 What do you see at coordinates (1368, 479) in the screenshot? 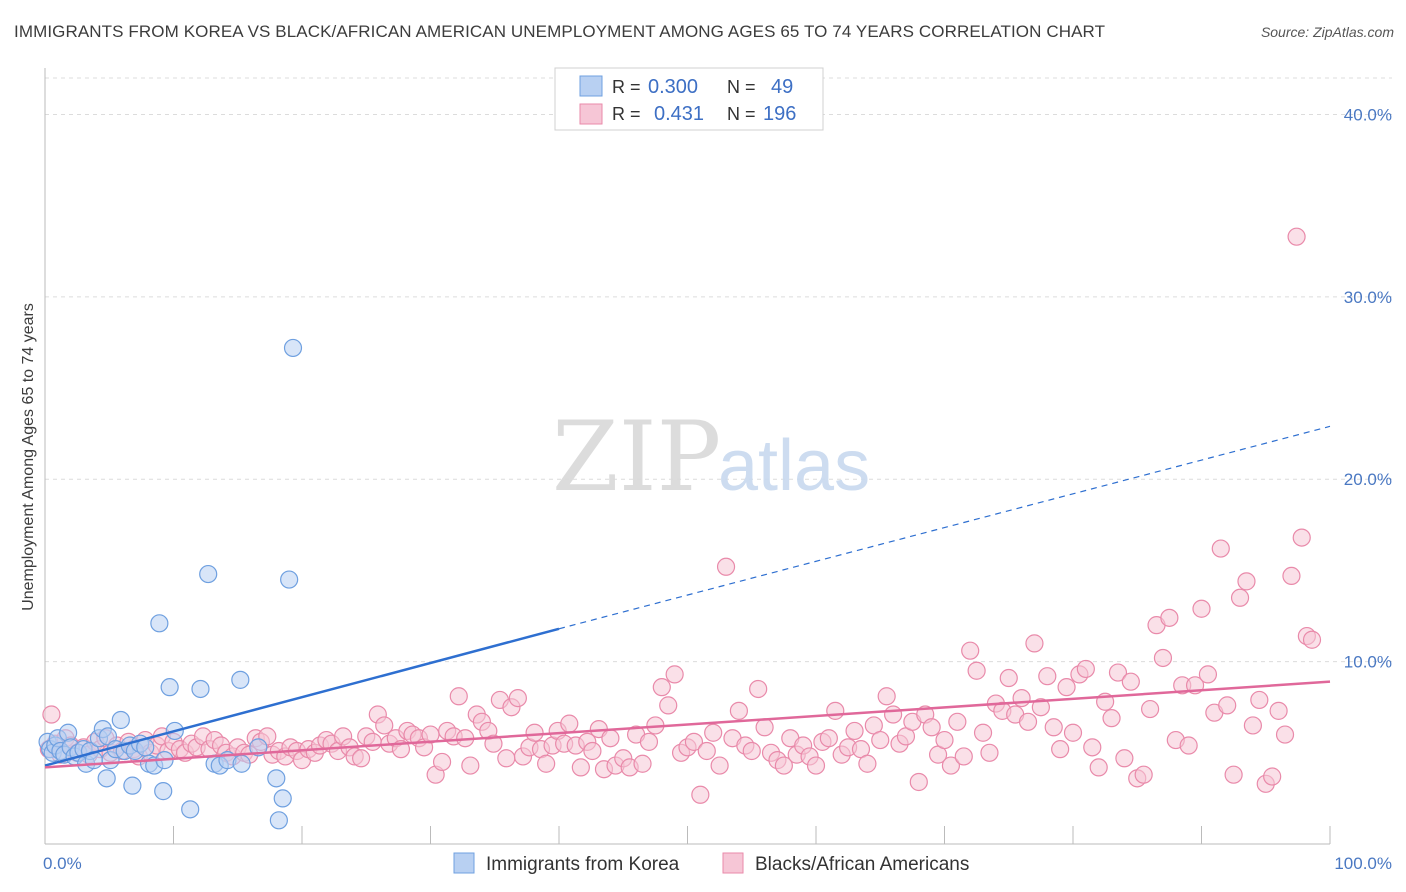
I see `y-tick-label-1: 20.0%` at bounding box center [1368, 479].